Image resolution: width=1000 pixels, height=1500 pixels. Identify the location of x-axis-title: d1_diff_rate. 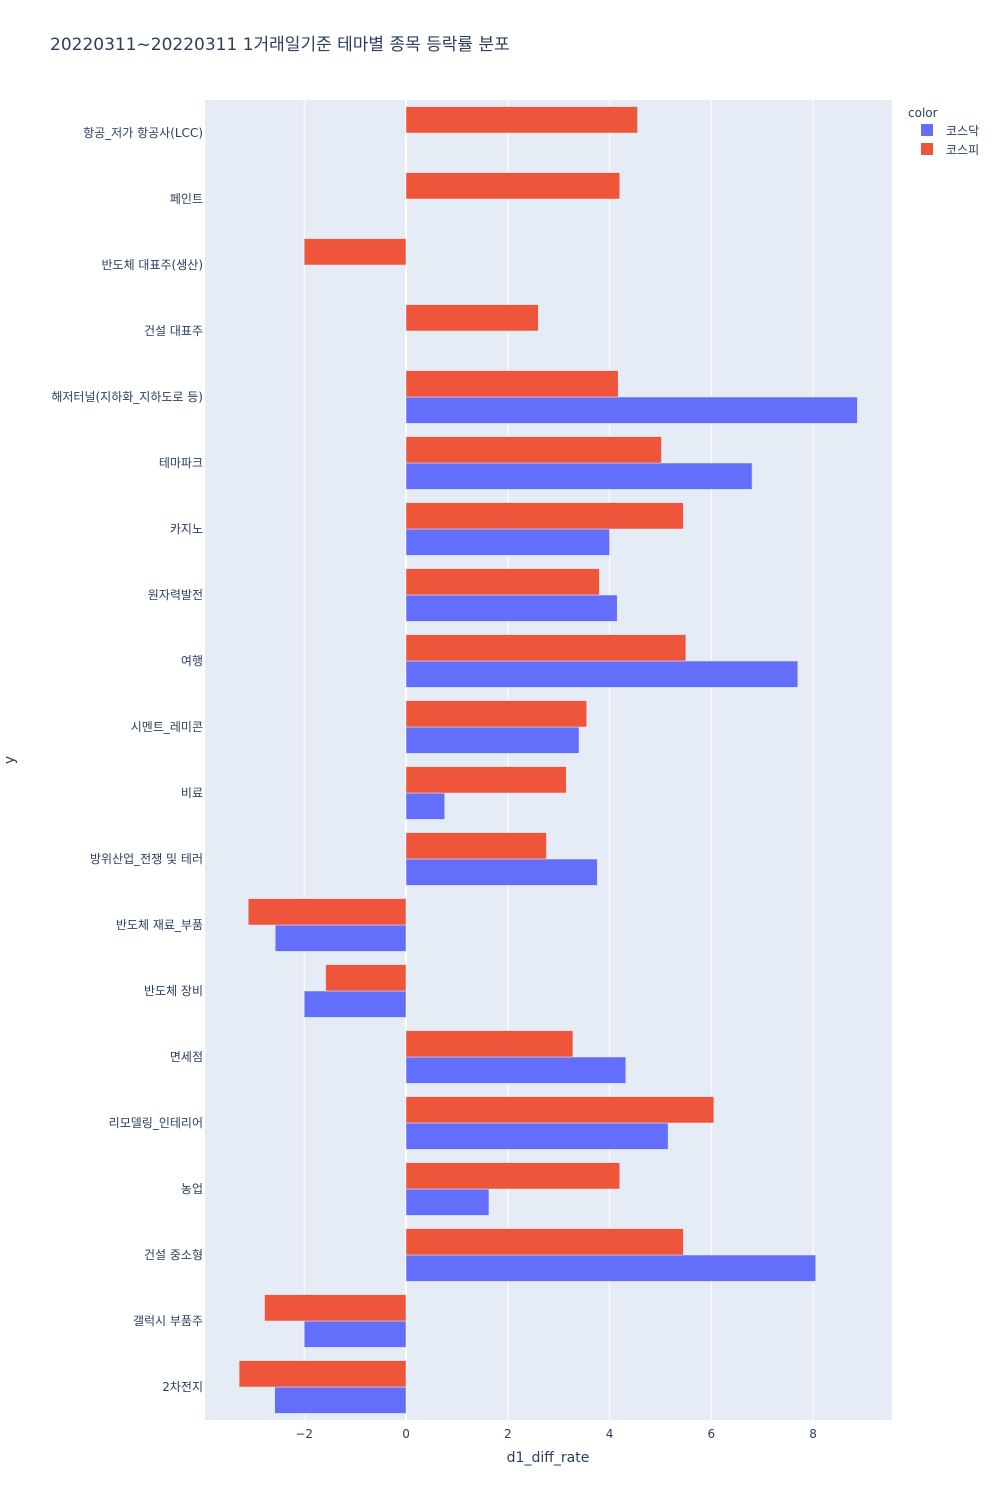
(548, 1458).